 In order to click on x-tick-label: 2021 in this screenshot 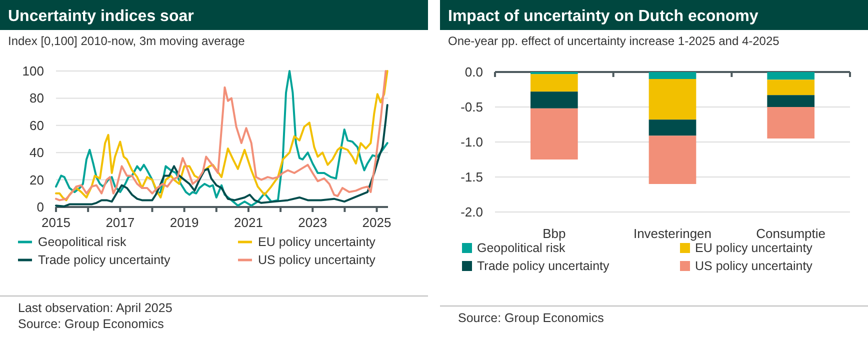, I will do `click(248, 222)`.